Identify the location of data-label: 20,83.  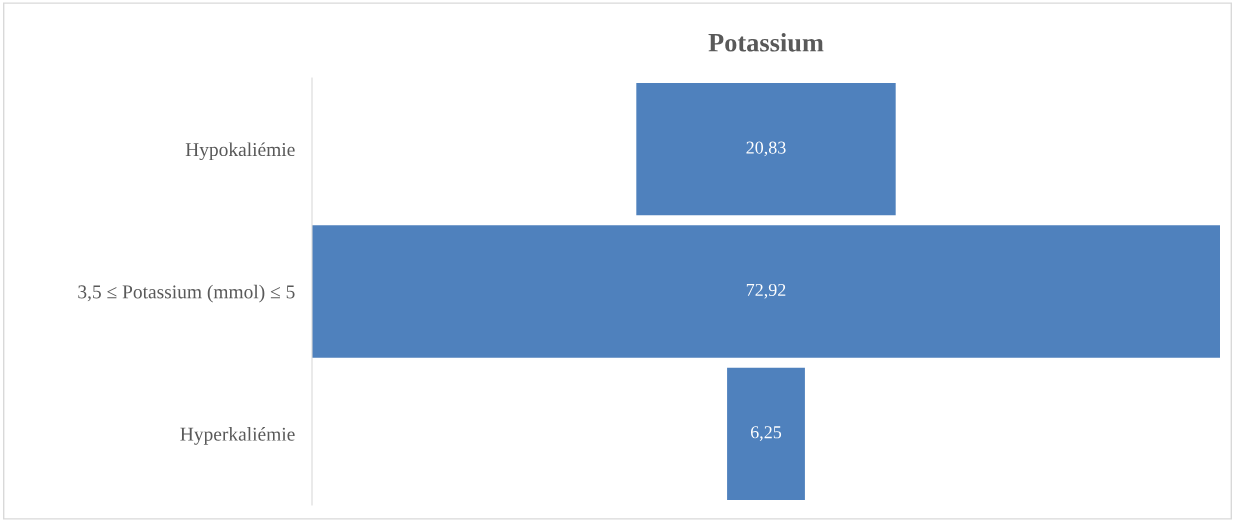
(766, 149).